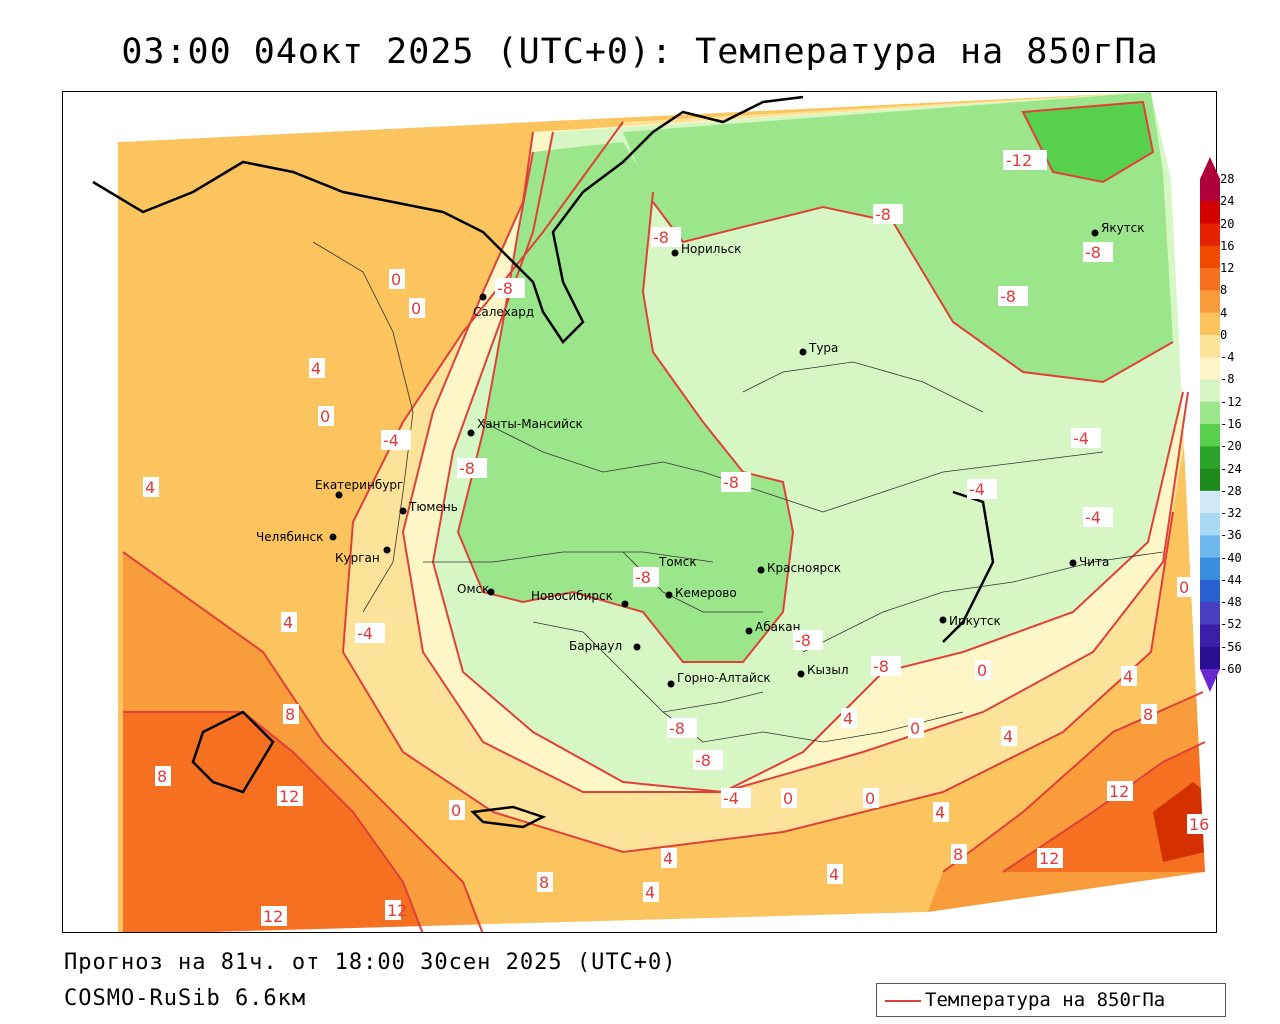 This screenshot has width=1280, height=1024. What do you see at coordinates (289, 537) in the screenshot?
I see `city-label: Челябинск` at bounding box center [289, 537].